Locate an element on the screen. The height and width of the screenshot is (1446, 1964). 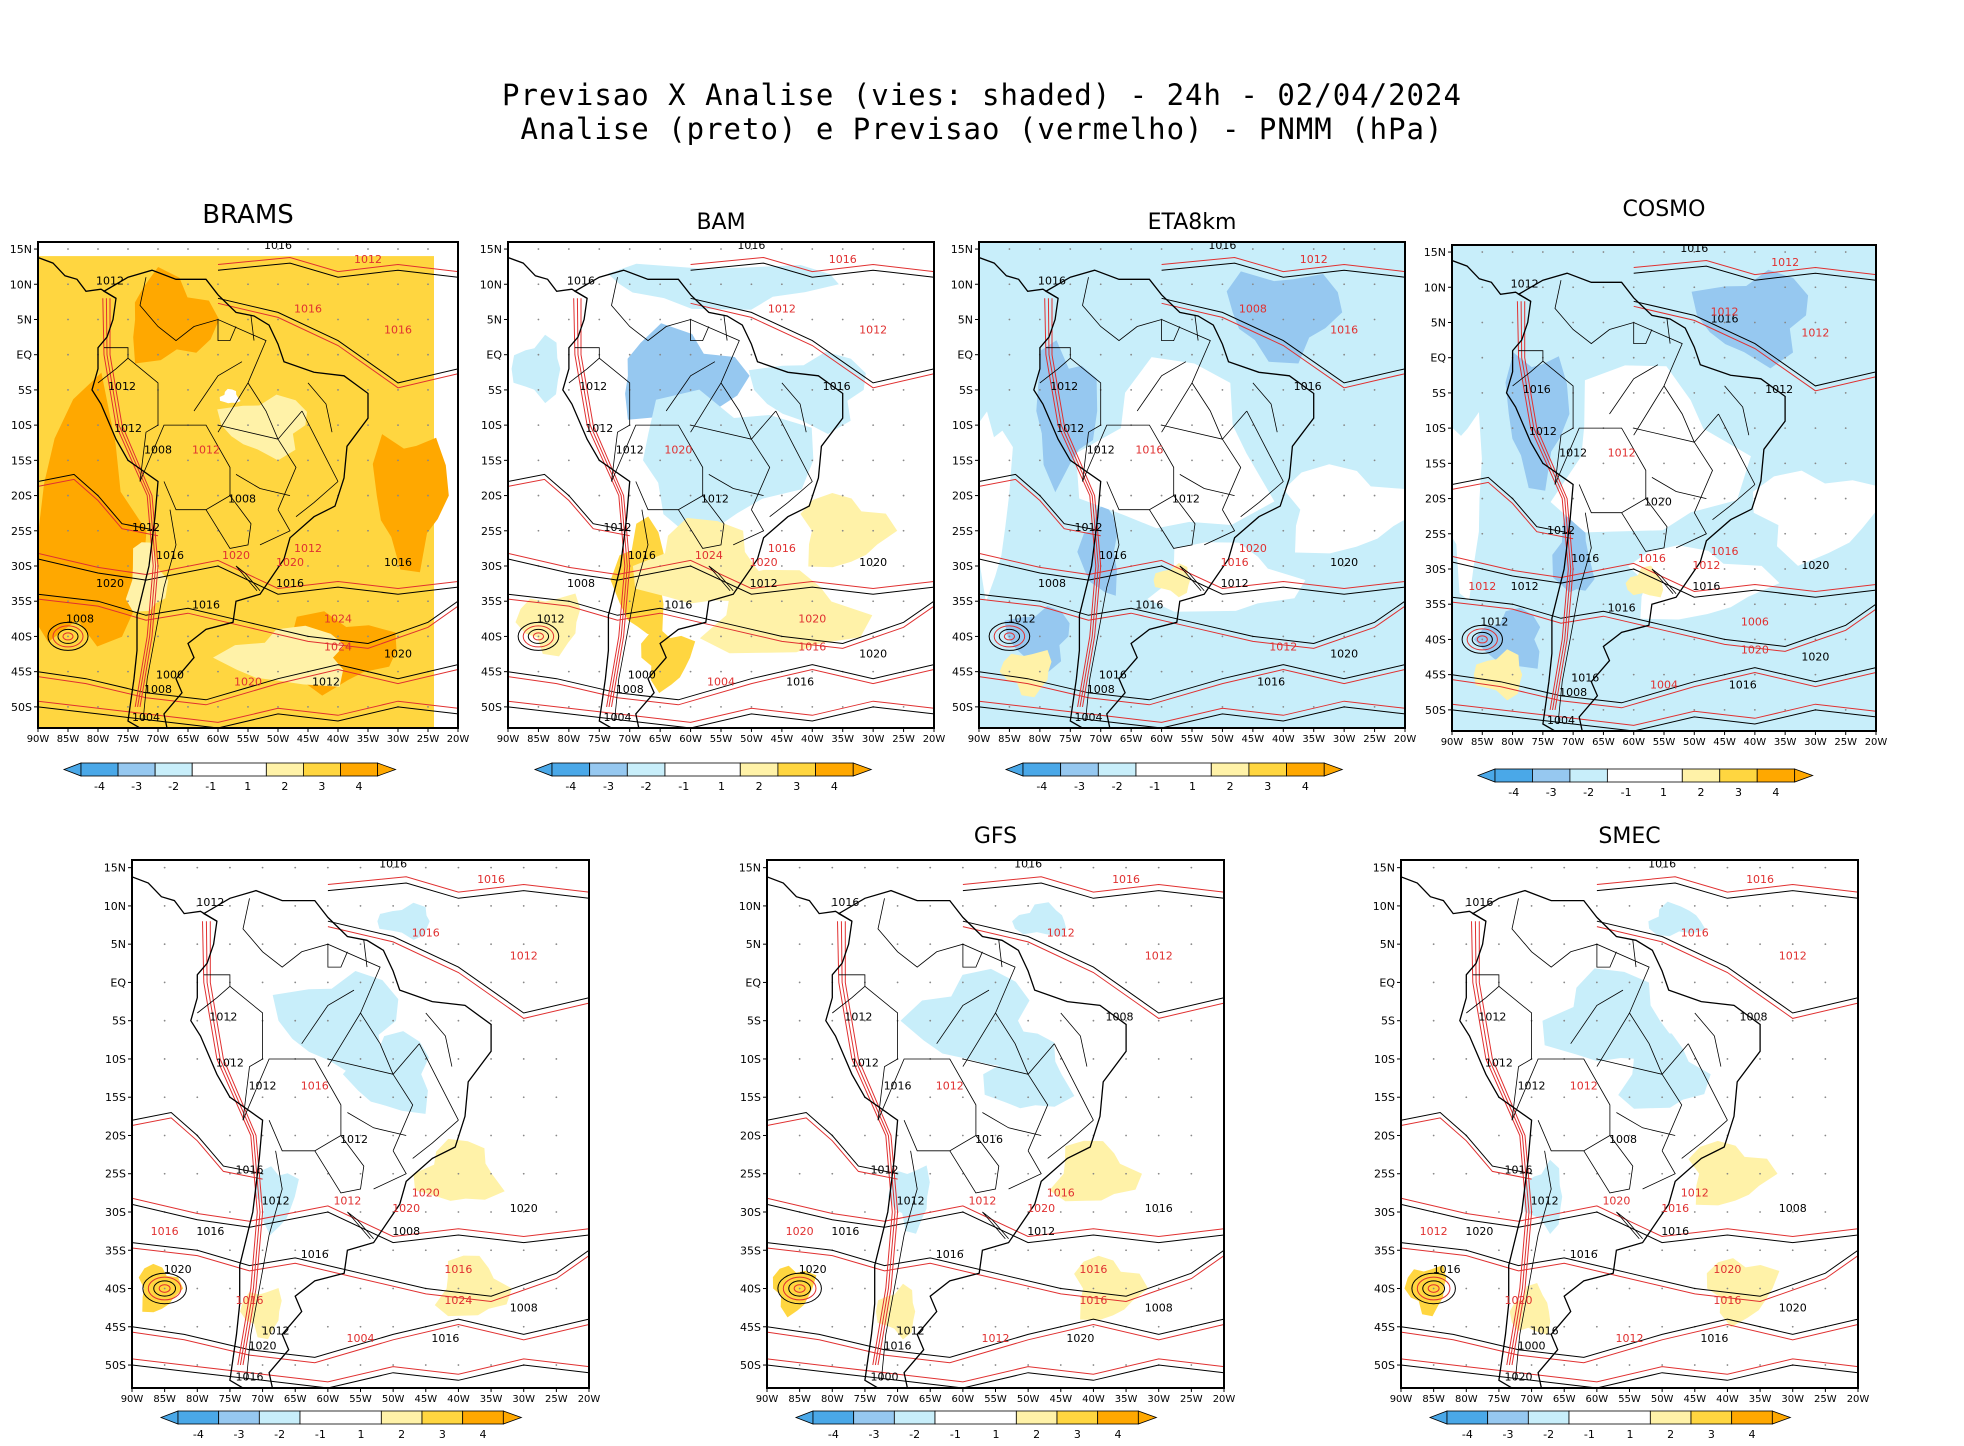
analysis-isobar-label: 1004 is located at coordinates (1089, 717).